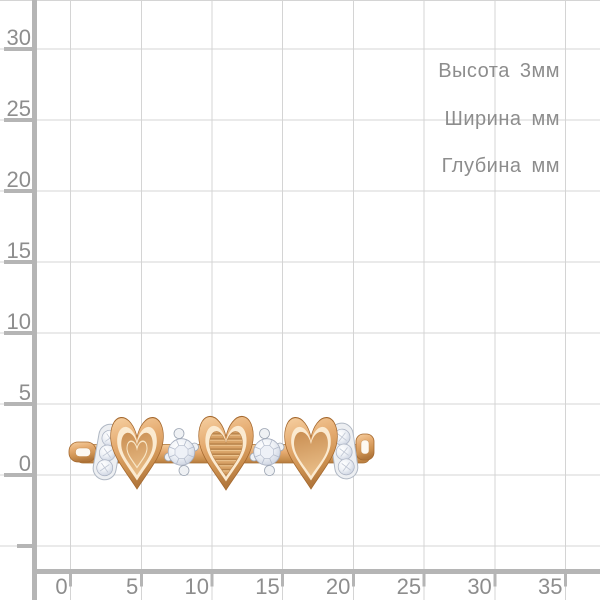  I want to click on y-tick-label: 0, so click(25, 463).